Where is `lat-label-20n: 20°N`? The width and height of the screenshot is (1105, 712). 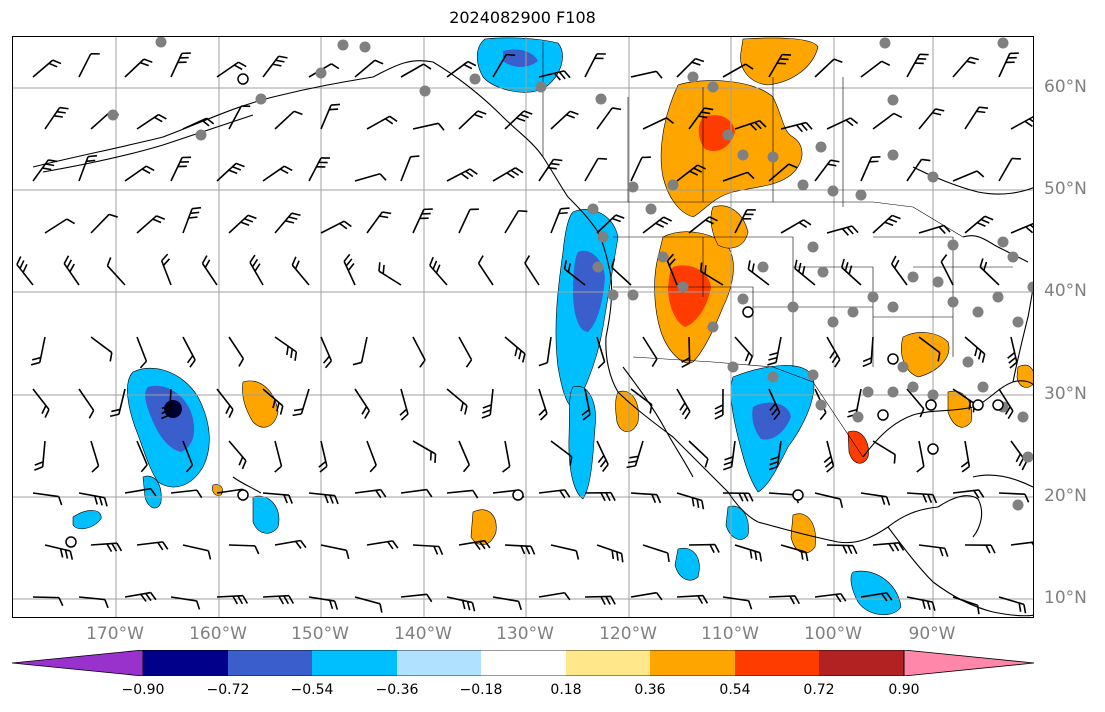 lat-label-20n: 20°N is located at coordinates (1065, 496).